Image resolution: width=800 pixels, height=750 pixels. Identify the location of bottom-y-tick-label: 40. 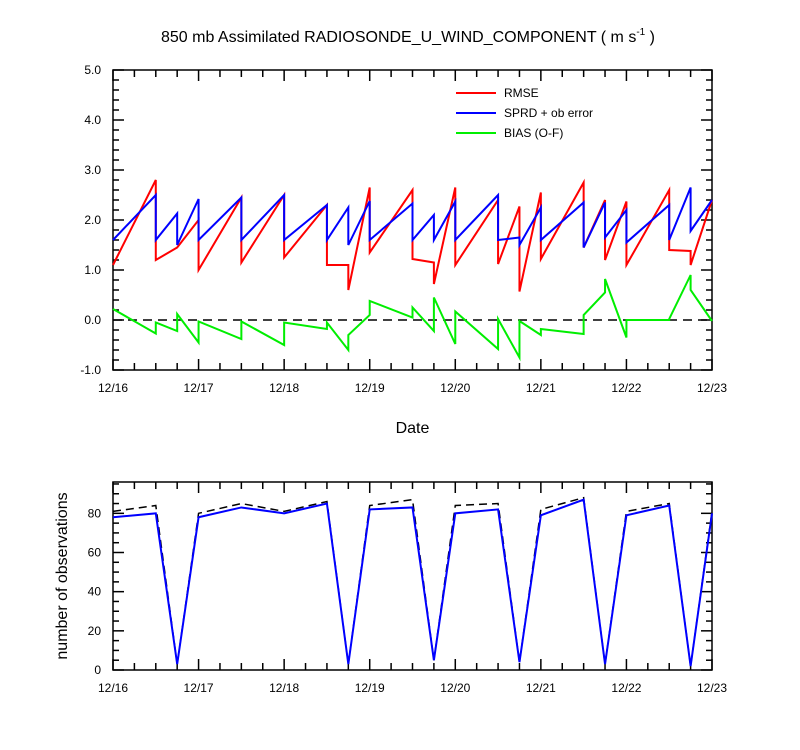
(95, 592).